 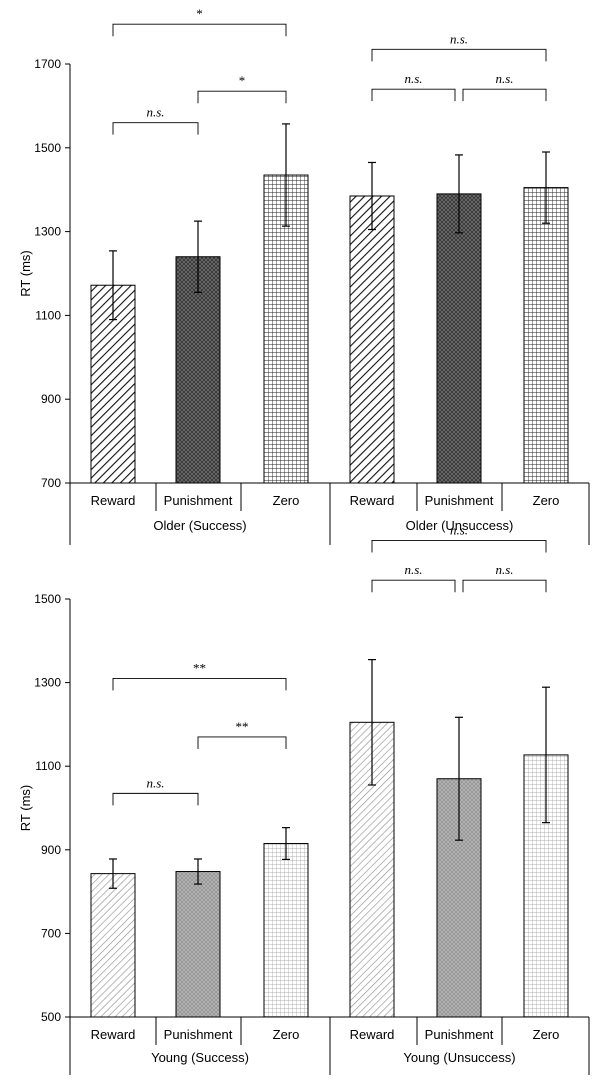 I want to click on group-label: Young (Unsuccess), so click(x=459, y=1057).